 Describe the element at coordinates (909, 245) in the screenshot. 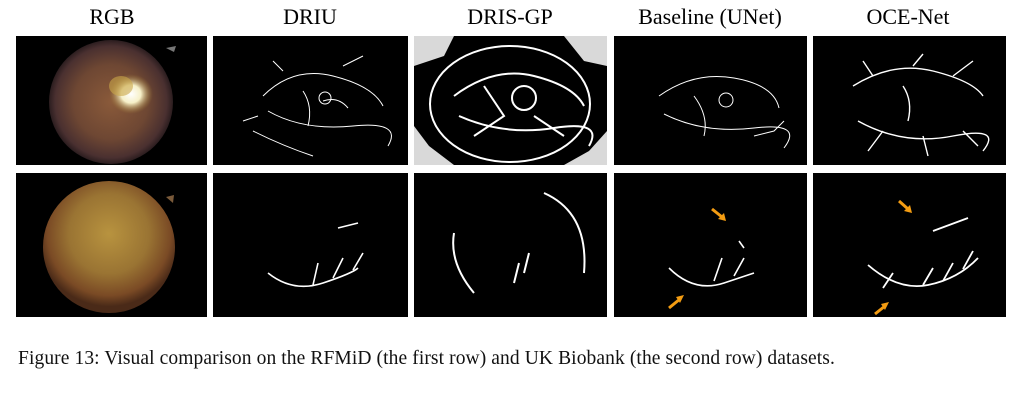

I see `ukbiobank-oce-net-segmentation` at that location.